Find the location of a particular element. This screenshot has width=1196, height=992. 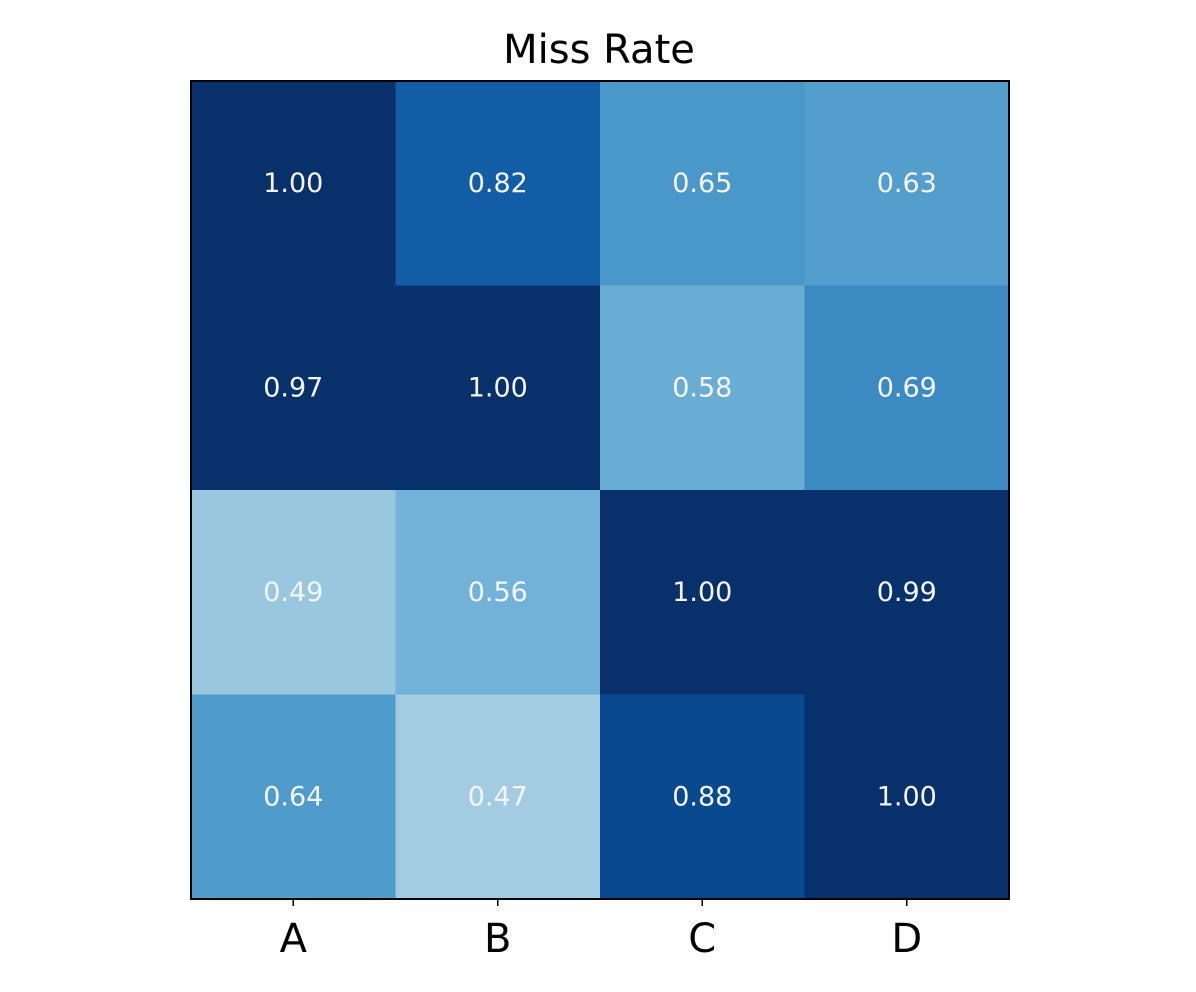

cell-value-label: 0.56 is located at coordinates (498, 592).